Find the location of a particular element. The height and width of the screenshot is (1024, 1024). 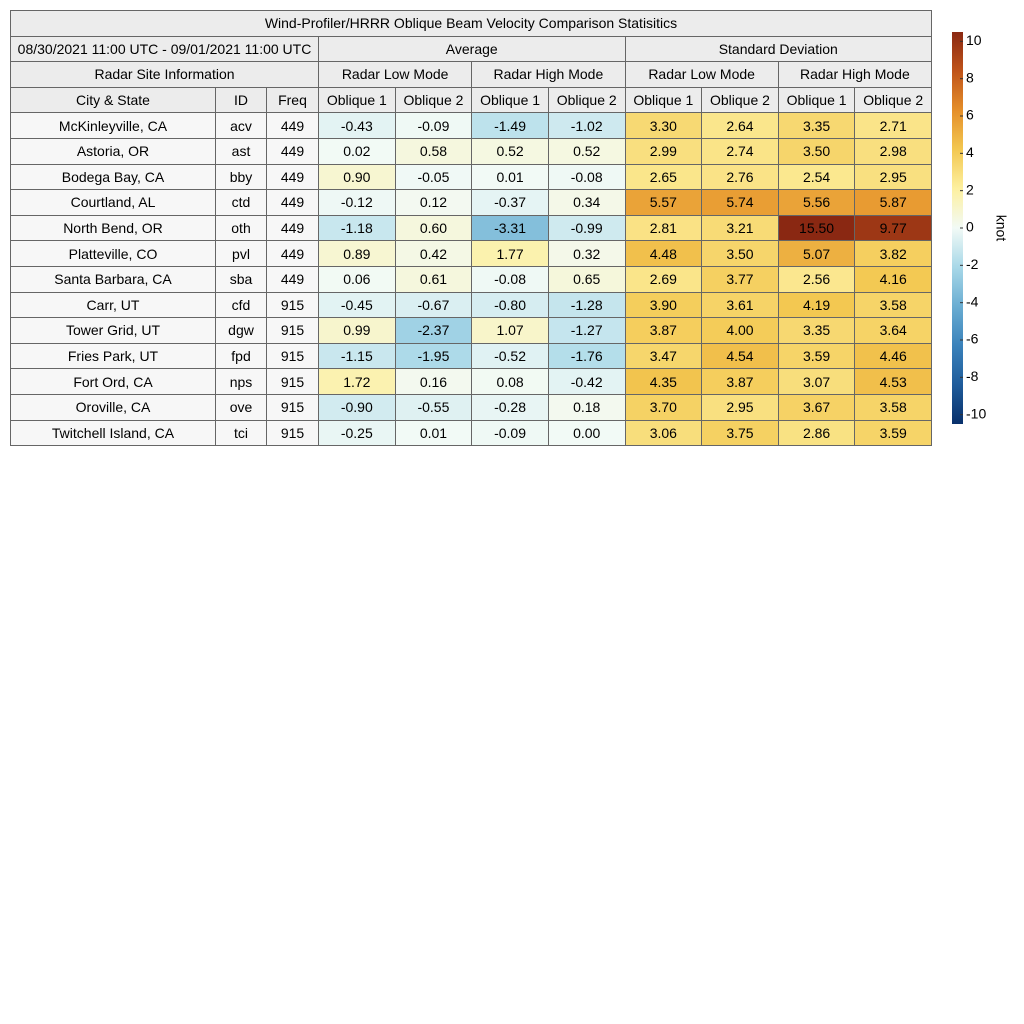

value-cell: 1.72 is located at coordinates (357, 381).